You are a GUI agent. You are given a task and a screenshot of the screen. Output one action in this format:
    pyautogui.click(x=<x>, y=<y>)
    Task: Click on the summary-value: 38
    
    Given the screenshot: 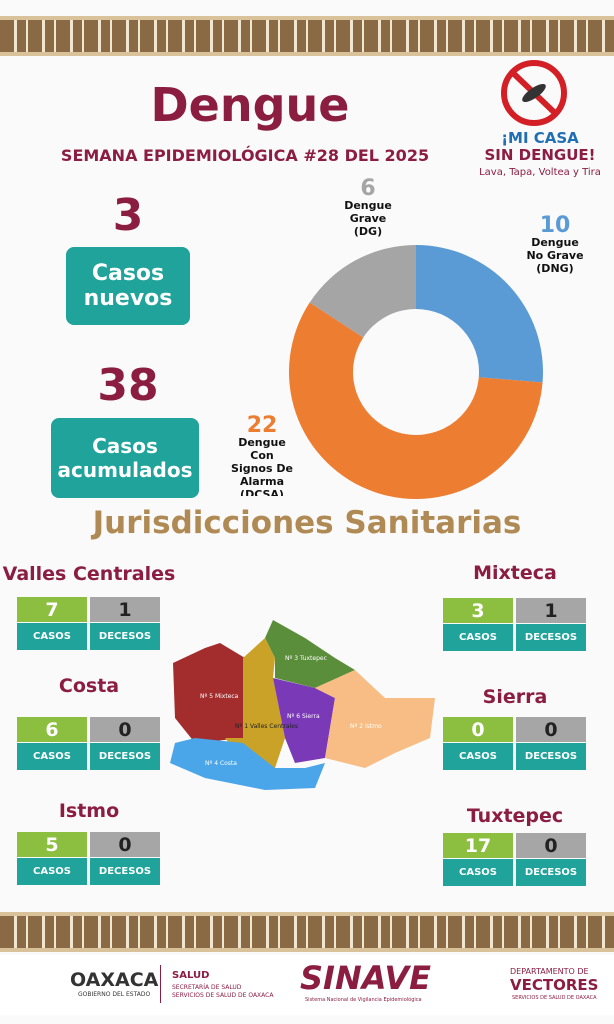 What is the action you would take?
    pyautogui.click(x=128, y=385)
    